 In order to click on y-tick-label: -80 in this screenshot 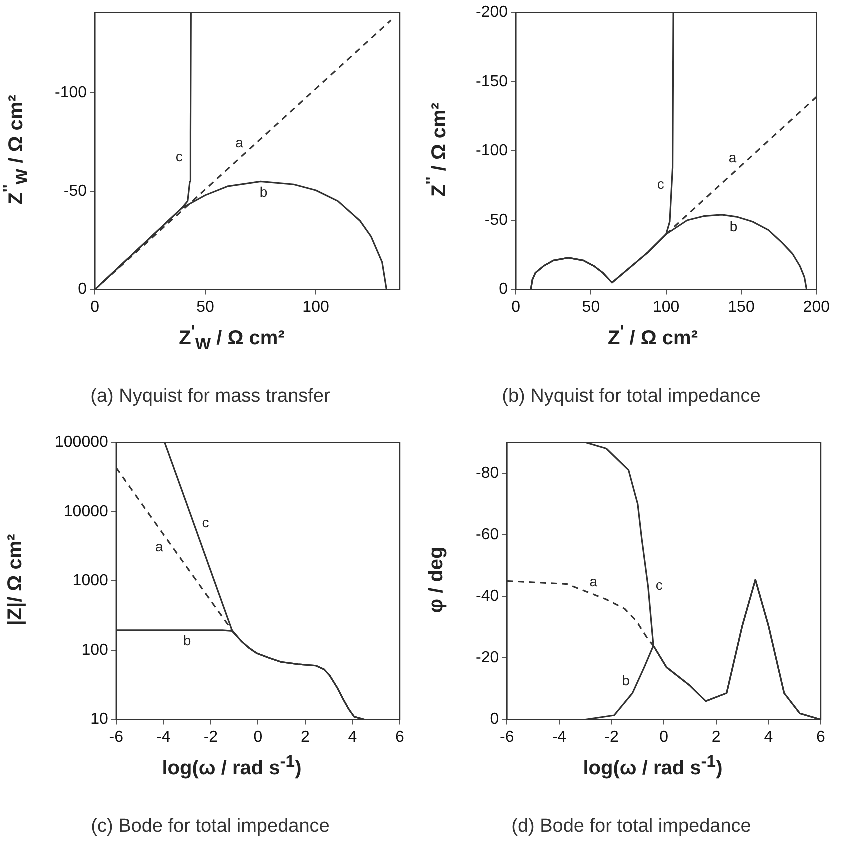, I will do `click(488, 473)`.